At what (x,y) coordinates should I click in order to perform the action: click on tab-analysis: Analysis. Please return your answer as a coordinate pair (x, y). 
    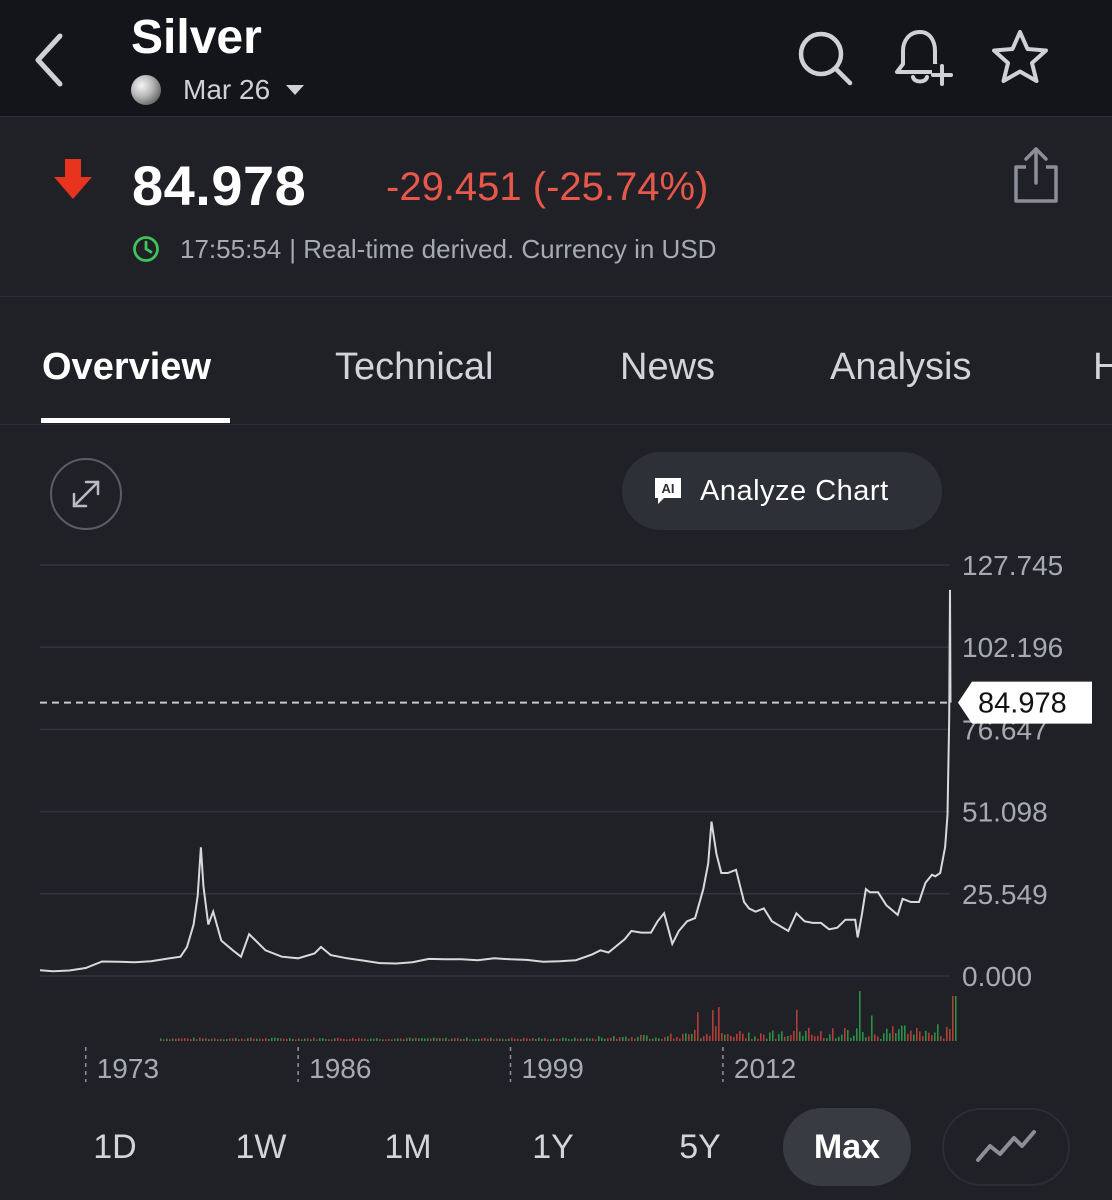
    Looking at the image, I should click on (901, 367).